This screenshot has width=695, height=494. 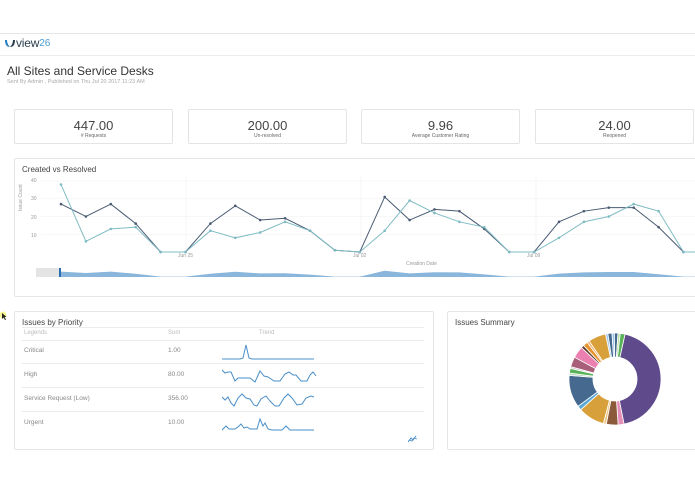 I want to click on kpi-card-requests: 447.00 # Requests, so click(x=93, y=126).